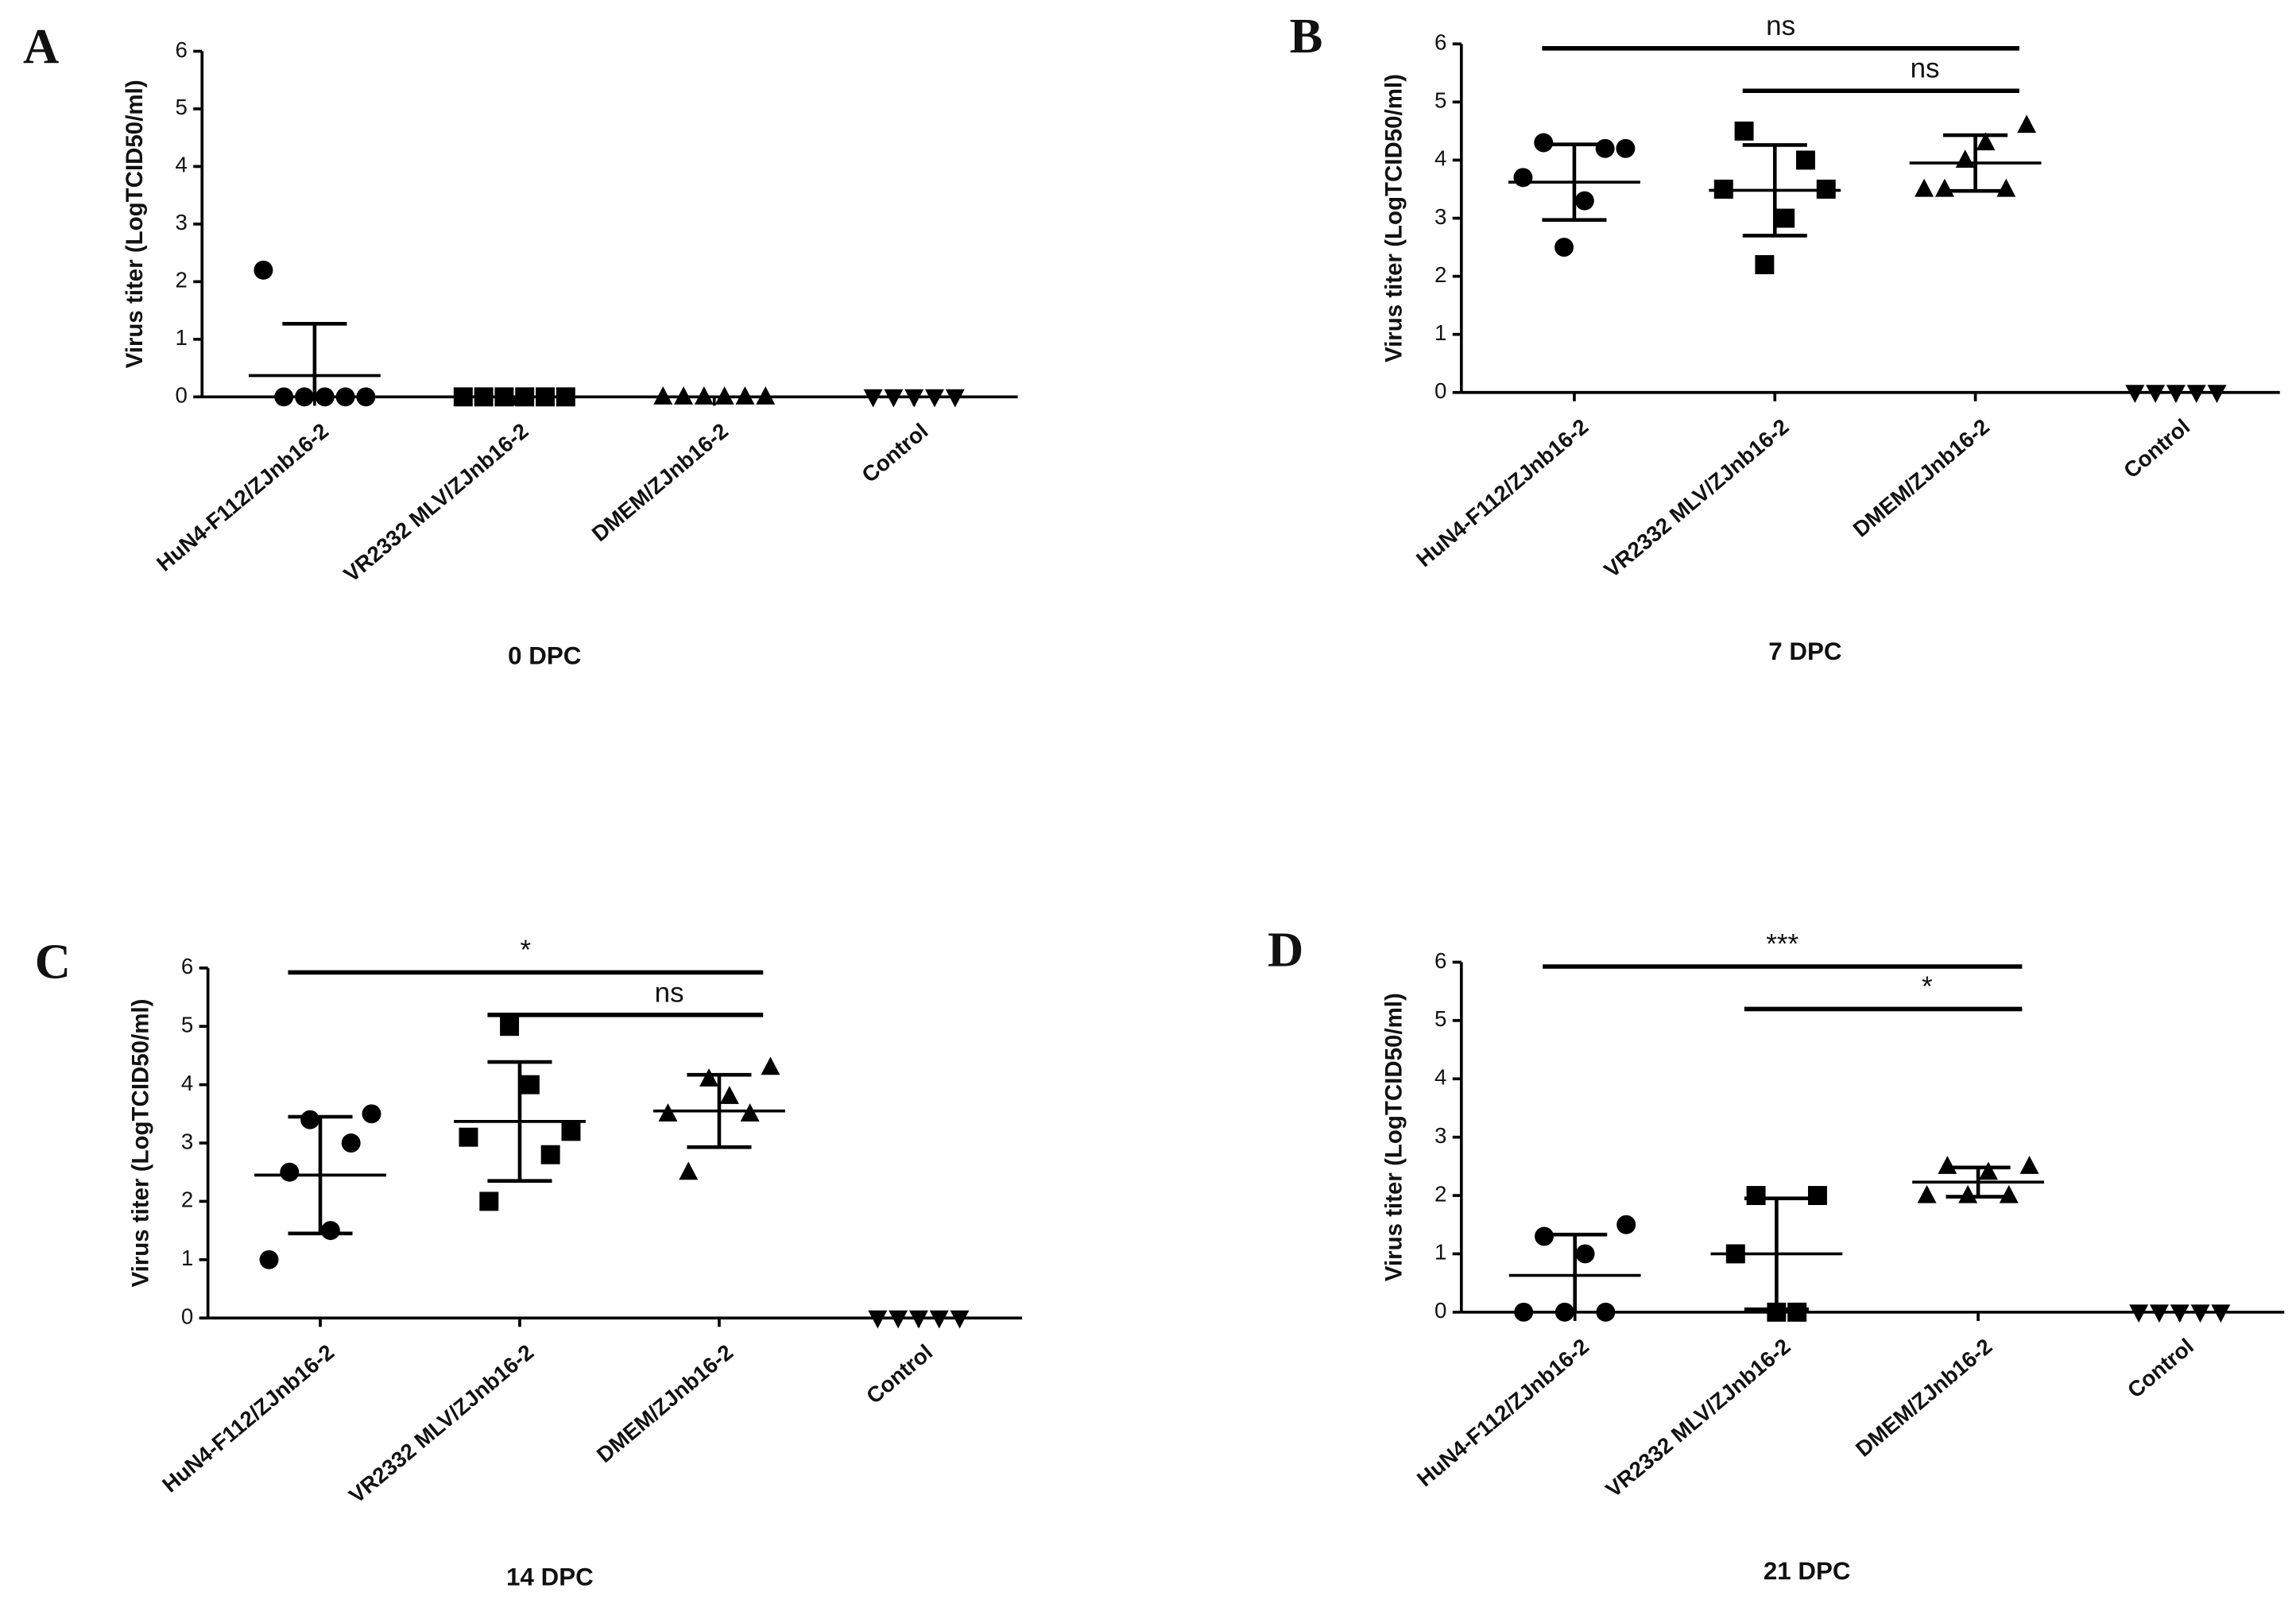  What do you see at coordinates (1807, 1571) in the screenshot?
I see `x-axis-label: 21 DPC` at bounding box center [1807, 1571].